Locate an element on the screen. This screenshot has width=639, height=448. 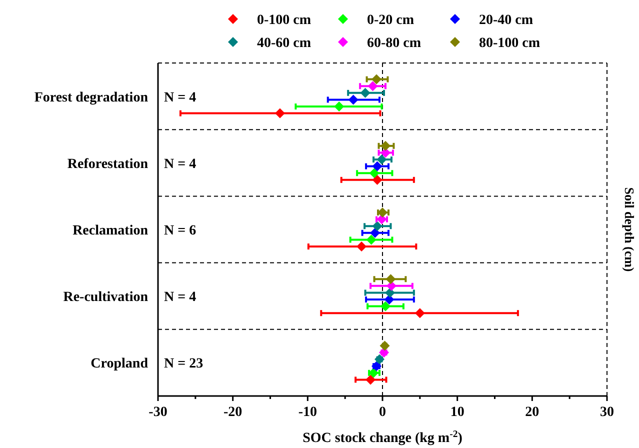
x-tick-label: -20 is located at coordinates (232, 412).